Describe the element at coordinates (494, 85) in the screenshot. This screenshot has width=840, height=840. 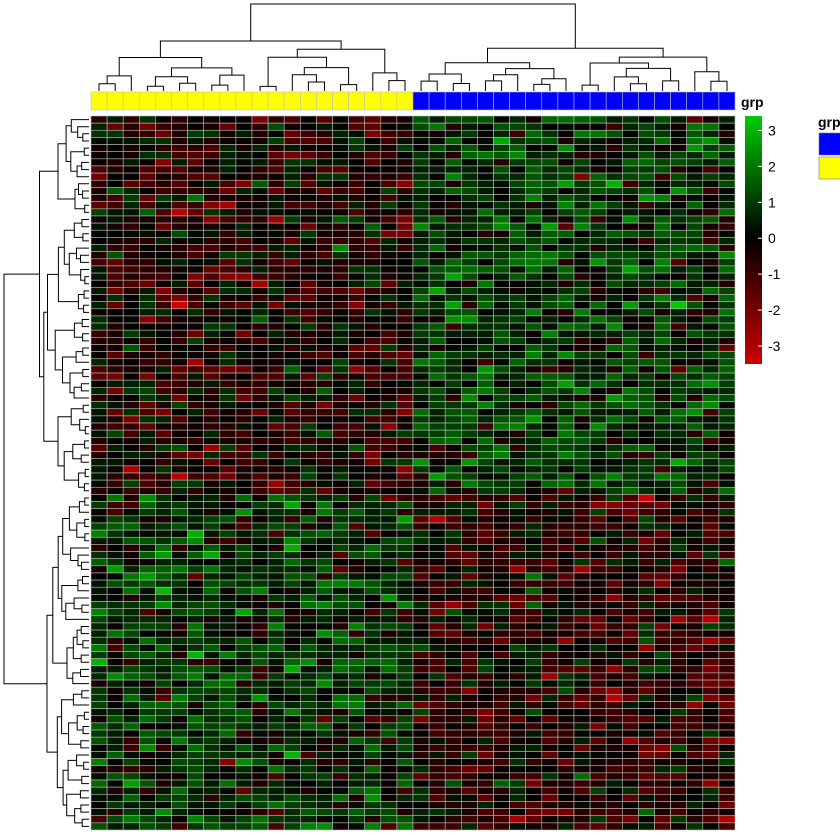
I see `column-dendrogram-branch` at that location.